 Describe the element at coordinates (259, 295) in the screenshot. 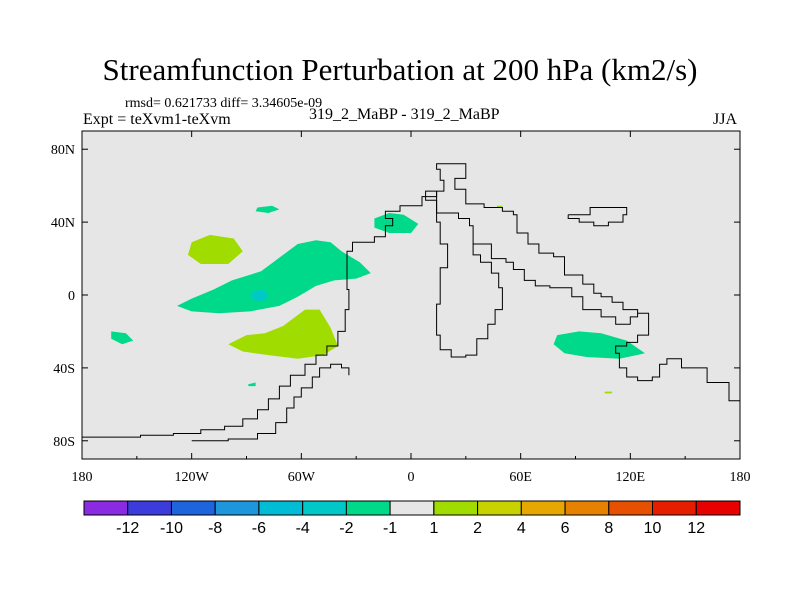

I see `region-pacific-negative-core` at that location.